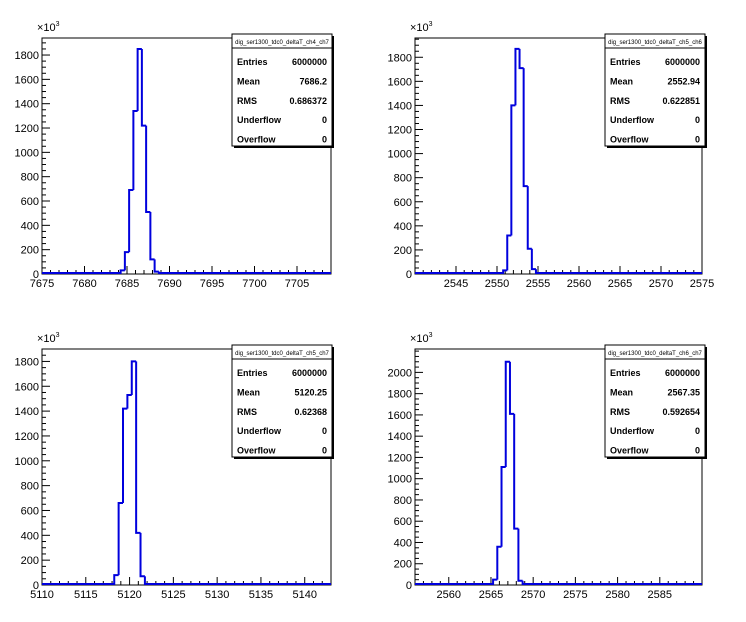 The image size is (746, 622). Describe the element at coordinates (308, 101) in the screenshot. I see `stats-value: 0.686372` at that location.